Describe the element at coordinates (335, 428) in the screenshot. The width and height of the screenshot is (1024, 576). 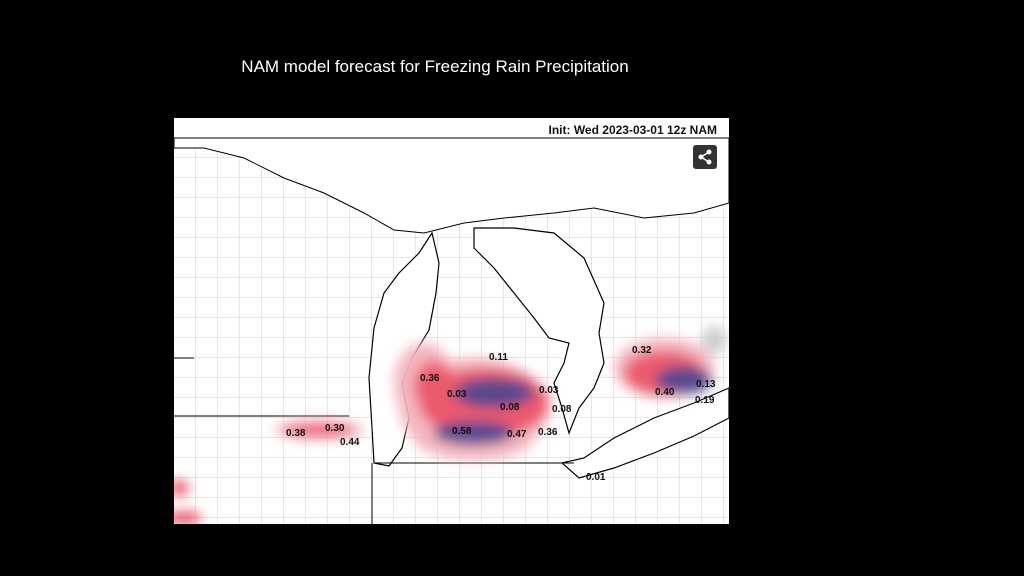
I see `value-label: 0.30` at that location.